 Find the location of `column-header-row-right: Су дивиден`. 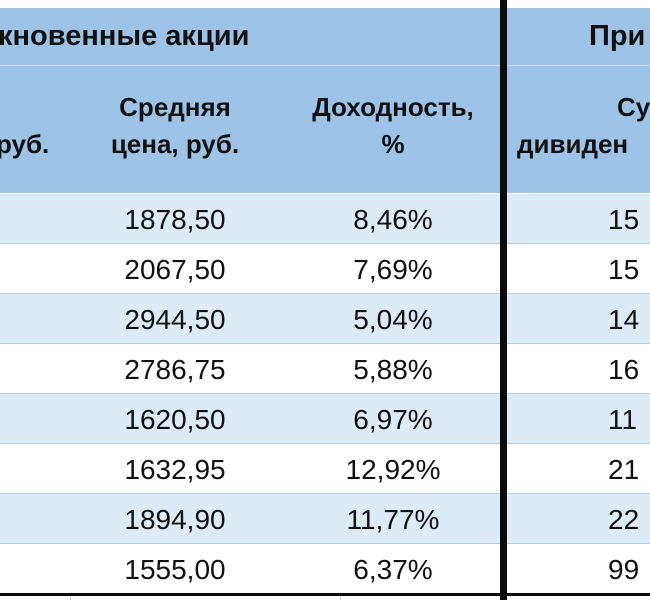

column-header-row-right: Су дивиден is located at coordinates (578, 129).